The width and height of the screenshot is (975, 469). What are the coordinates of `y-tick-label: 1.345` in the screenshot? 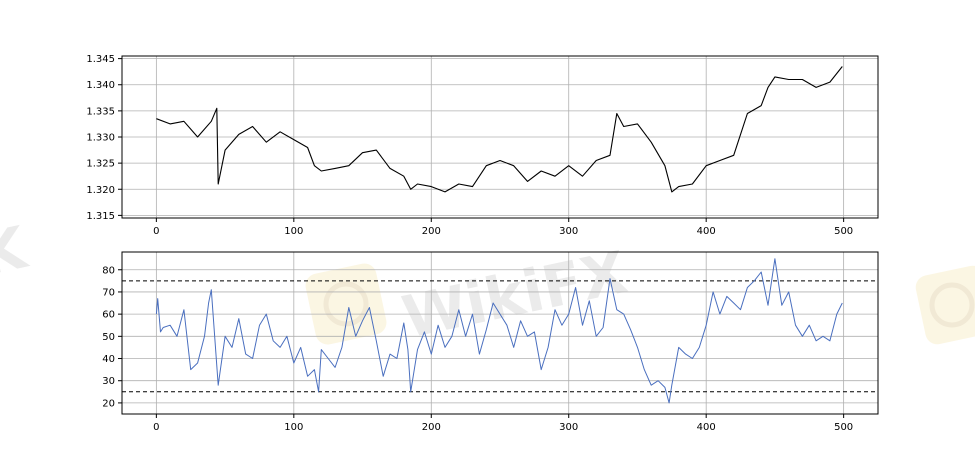 It's located at (100, 59).